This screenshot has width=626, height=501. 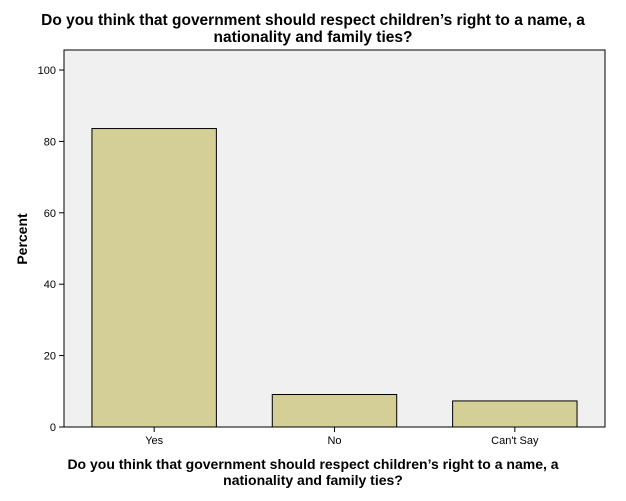 I want to click on y-tick-label-4: 80, so click(x=50, y=142).